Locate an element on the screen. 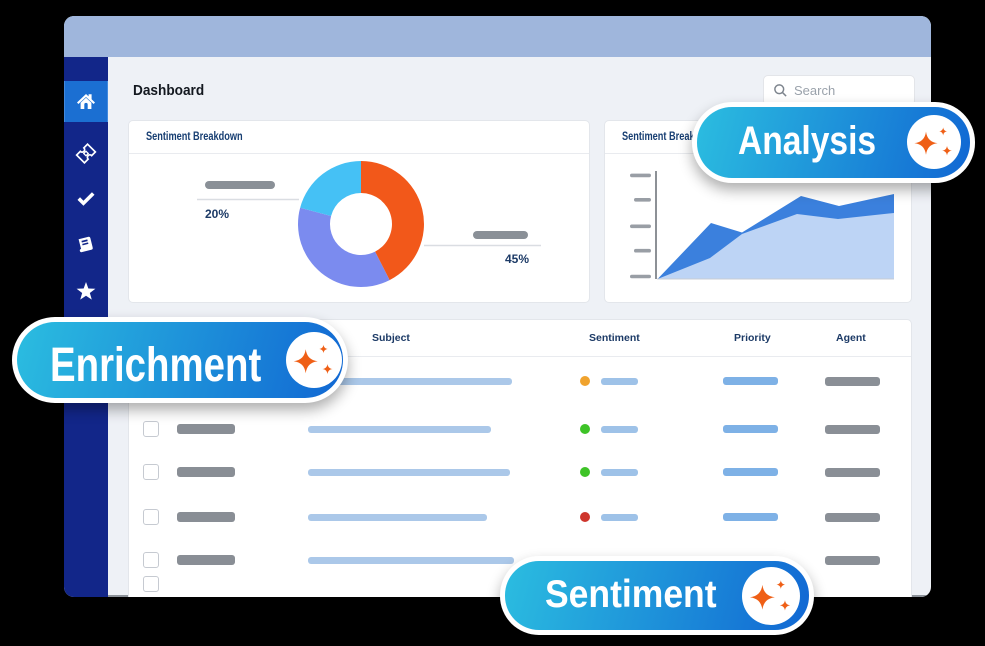  svg-text: 20% is located at coordinates (217, 214).